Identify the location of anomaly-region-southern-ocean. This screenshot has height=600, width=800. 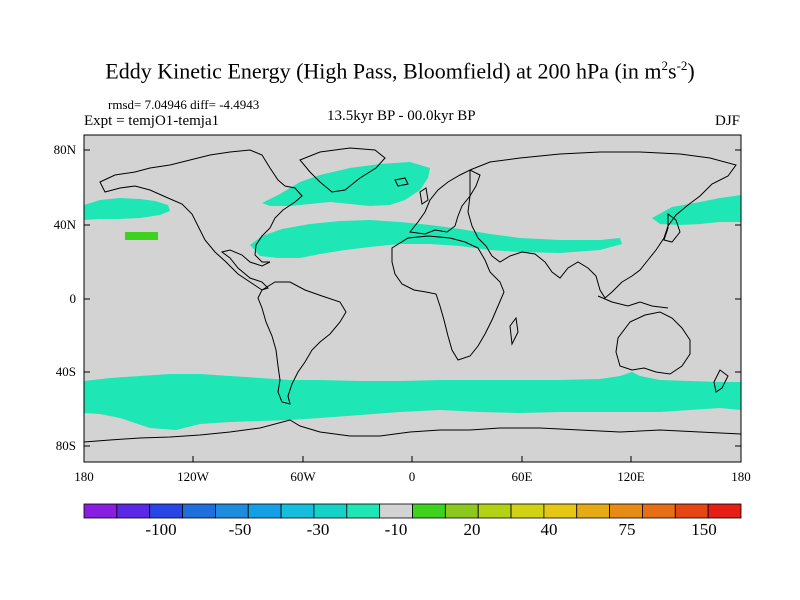
(412, 401).